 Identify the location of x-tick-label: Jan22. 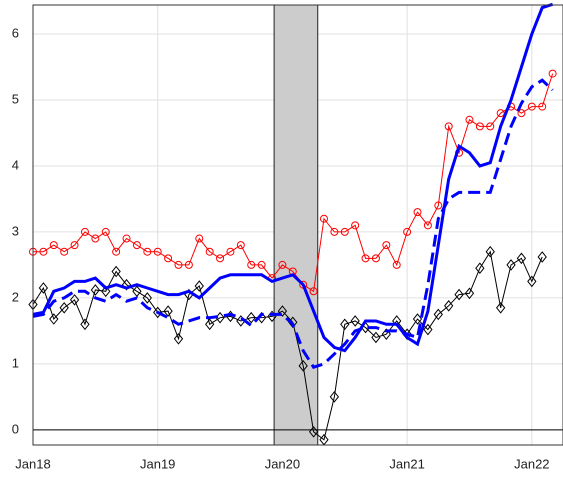
(531, 463).